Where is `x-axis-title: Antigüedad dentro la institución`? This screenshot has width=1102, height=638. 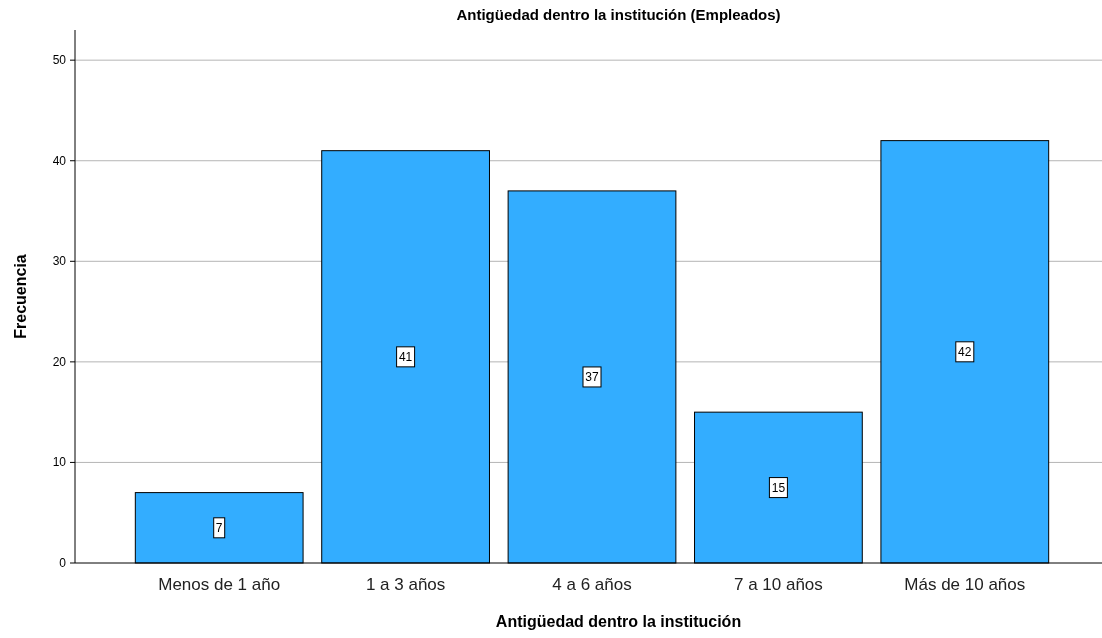
x-axis-title: Antigüedad dentro la institución is located at coordinates (618, 621).